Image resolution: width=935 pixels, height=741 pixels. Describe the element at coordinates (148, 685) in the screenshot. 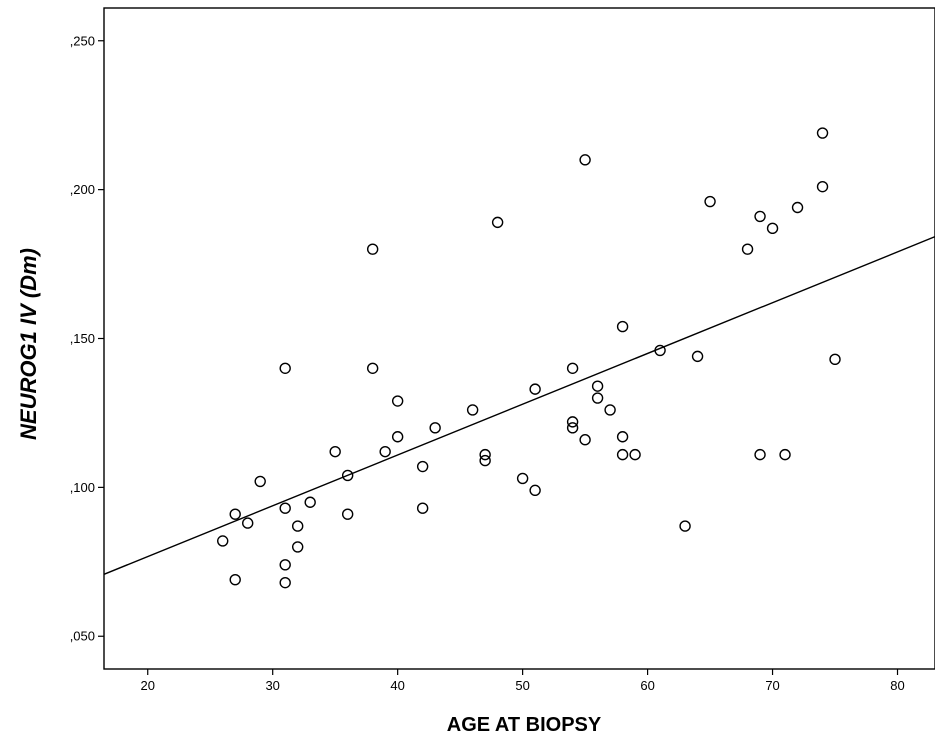

I see `x-tick-label: 20` at that location.